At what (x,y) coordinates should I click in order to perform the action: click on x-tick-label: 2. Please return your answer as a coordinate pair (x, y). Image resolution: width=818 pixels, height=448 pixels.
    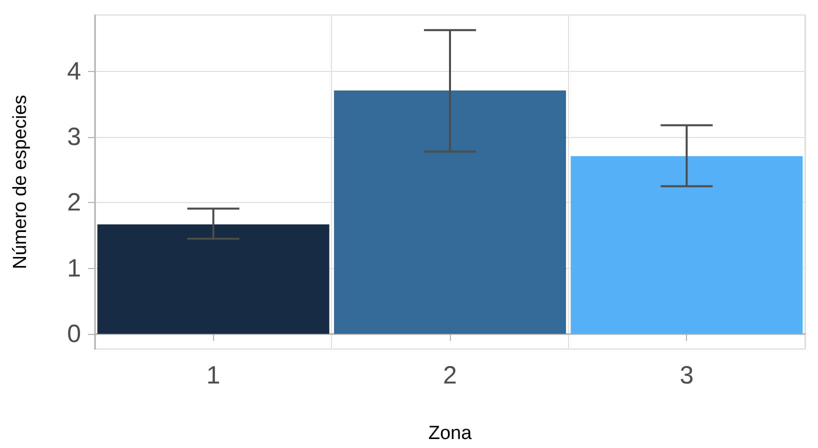
    Looking at the image, I should click on (450, 376).